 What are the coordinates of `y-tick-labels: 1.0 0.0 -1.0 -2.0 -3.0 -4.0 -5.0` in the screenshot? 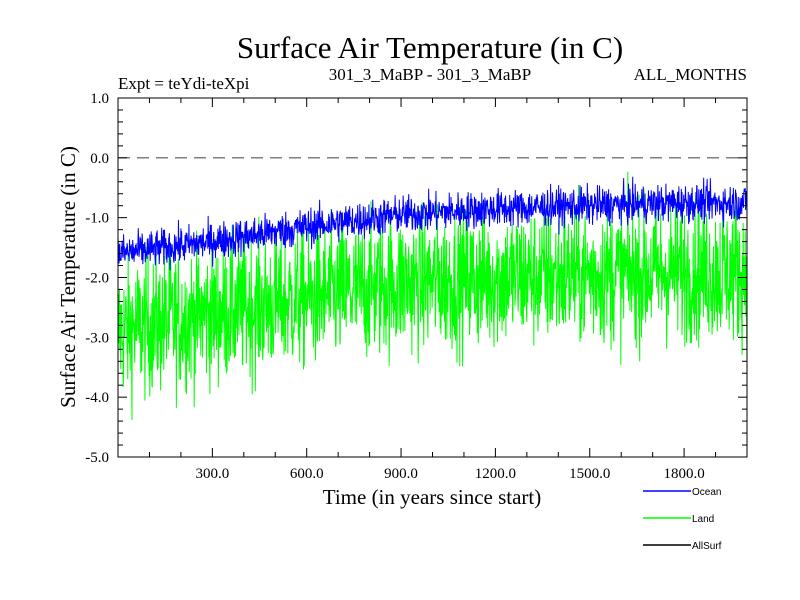 It's located at (97, 278).